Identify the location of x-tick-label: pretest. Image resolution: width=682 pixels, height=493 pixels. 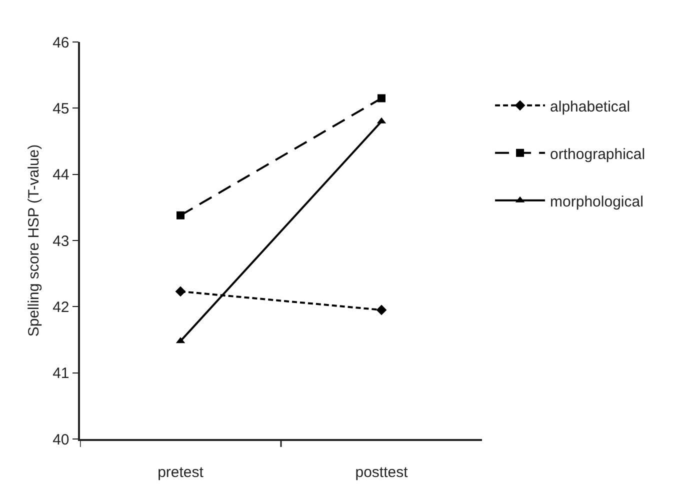
(181, 472).